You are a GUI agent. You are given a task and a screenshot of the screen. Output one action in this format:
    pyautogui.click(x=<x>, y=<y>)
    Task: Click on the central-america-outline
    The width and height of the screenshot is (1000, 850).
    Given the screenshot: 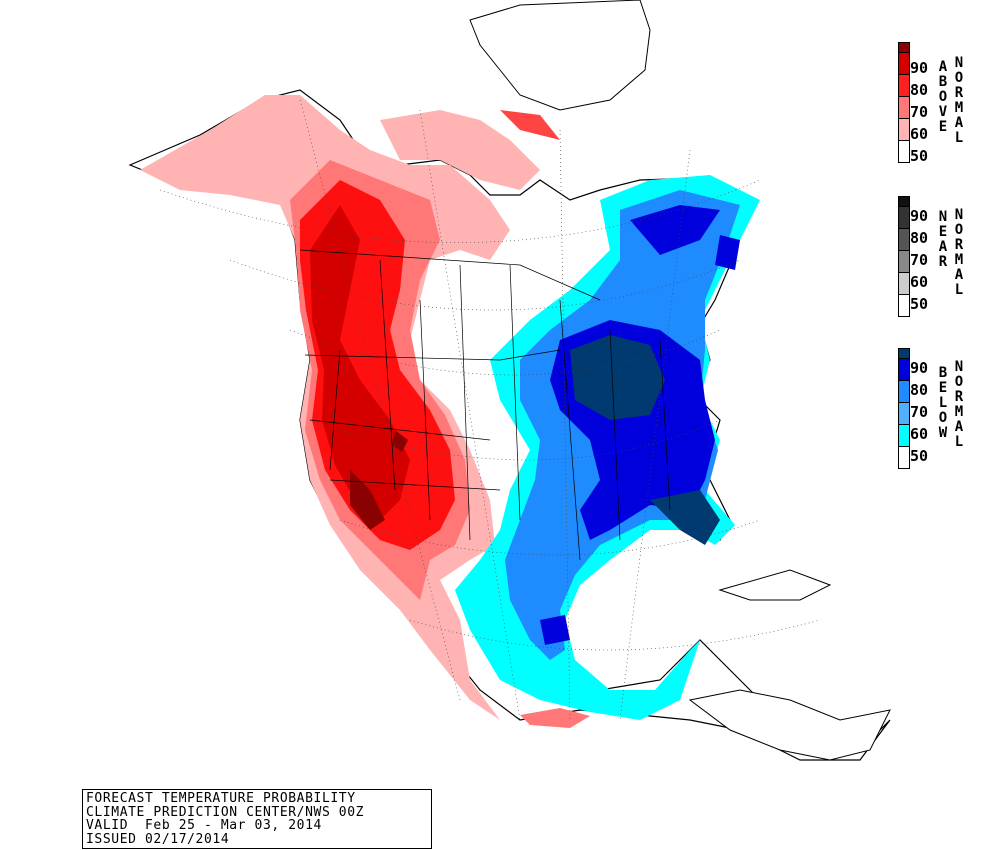 What is the action you would take?
    pyautogui.click(x=789, y=725)
    